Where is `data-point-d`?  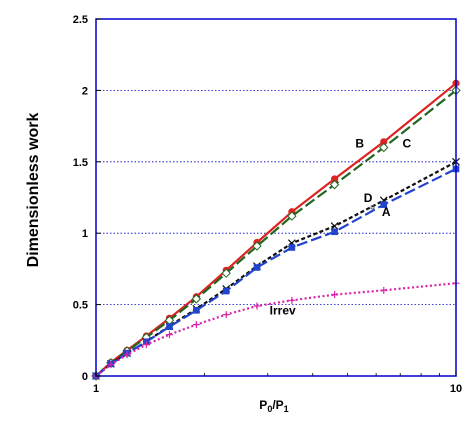 data-point-d is located at coordinates (334, 226).